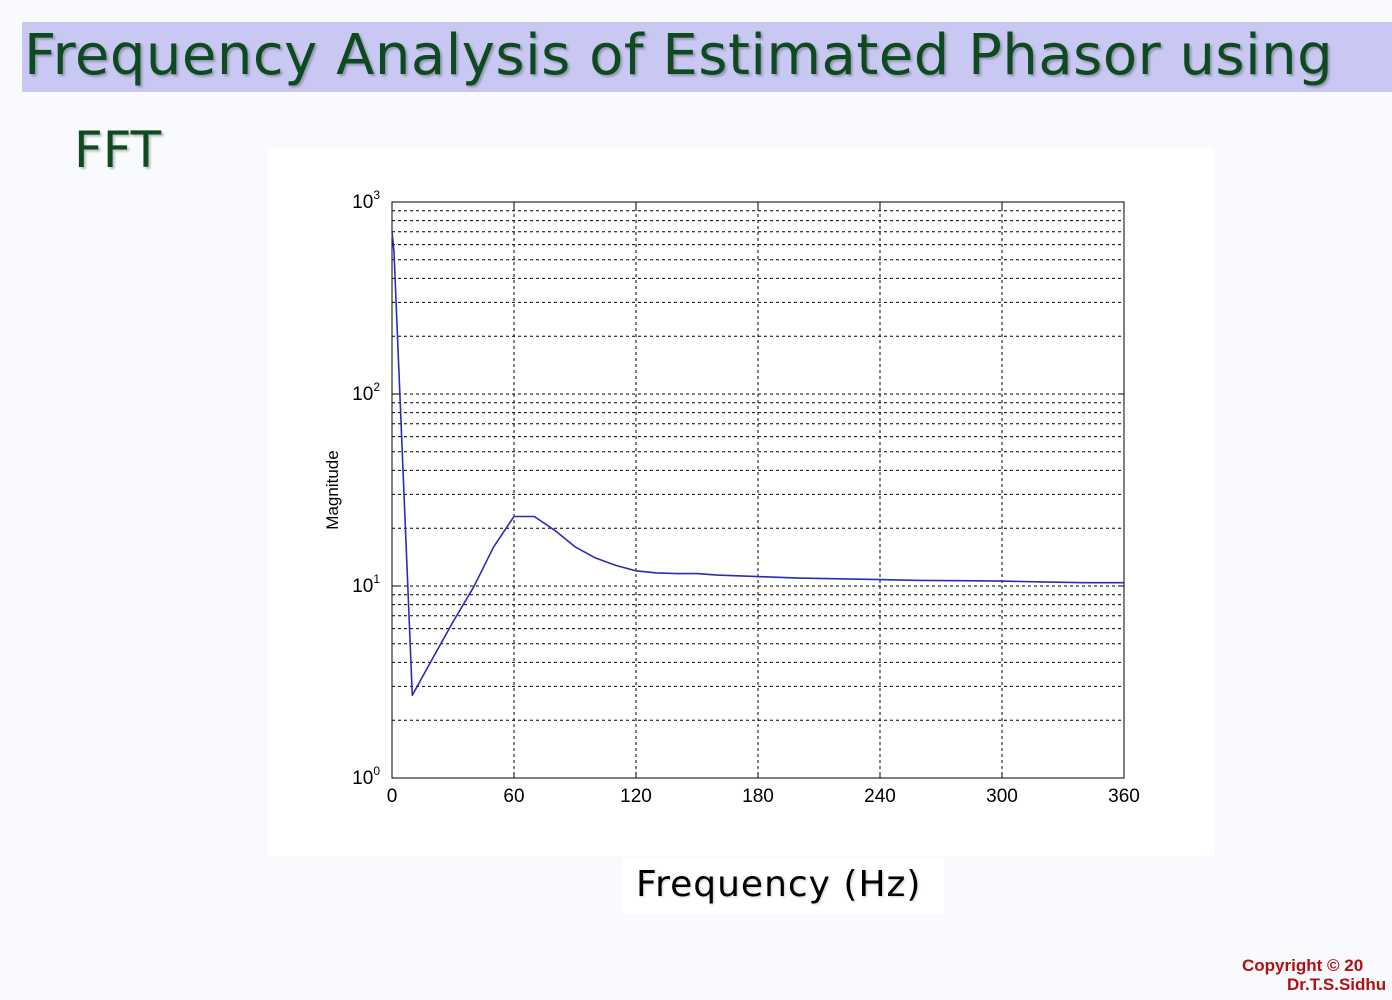  I want to click on title-band, so click(707, 57).